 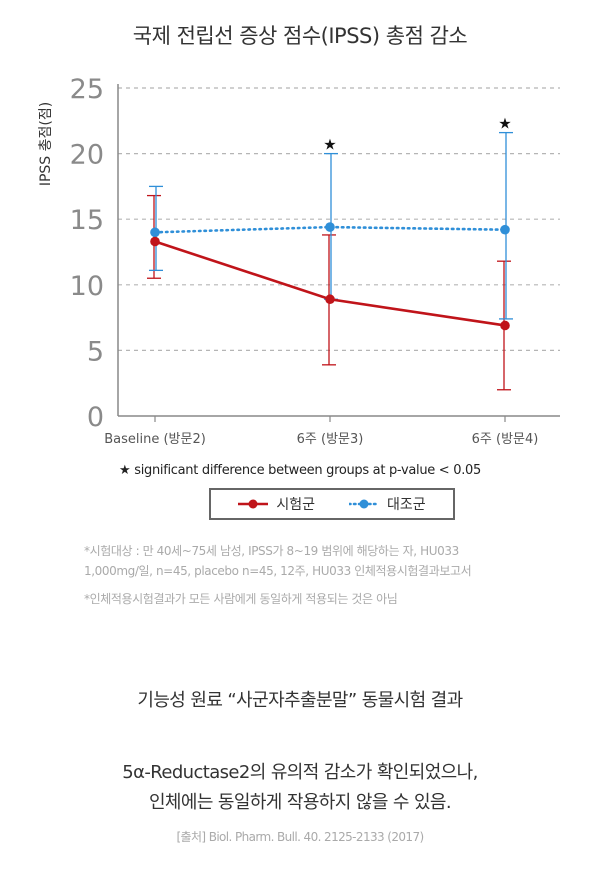 I want to click on chart-legend: 시험군 대조군, so click(x=332, y=504).